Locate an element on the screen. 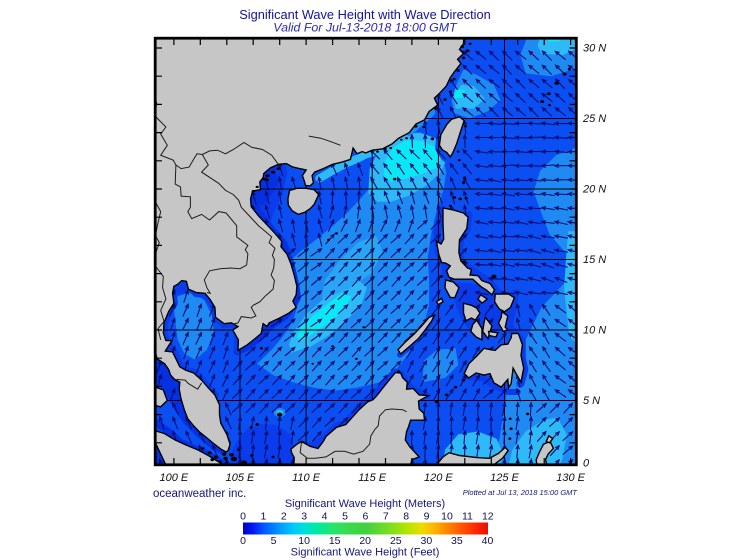 The image size is (755, 560). svg-text: 8 is located at coordinates (406, 517).